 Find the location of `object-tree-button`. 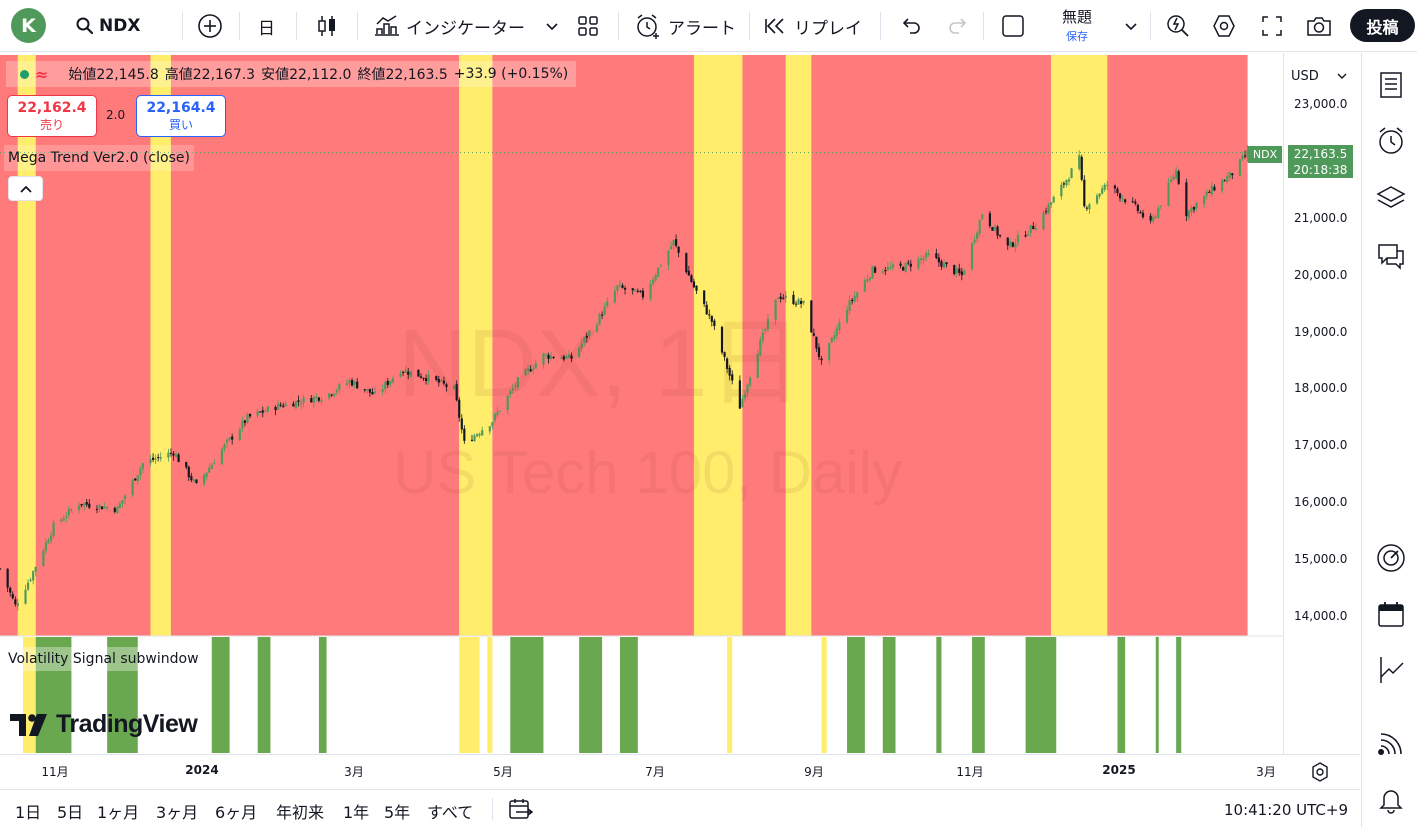

object-tree-button is located at coordinates (1391, 198).